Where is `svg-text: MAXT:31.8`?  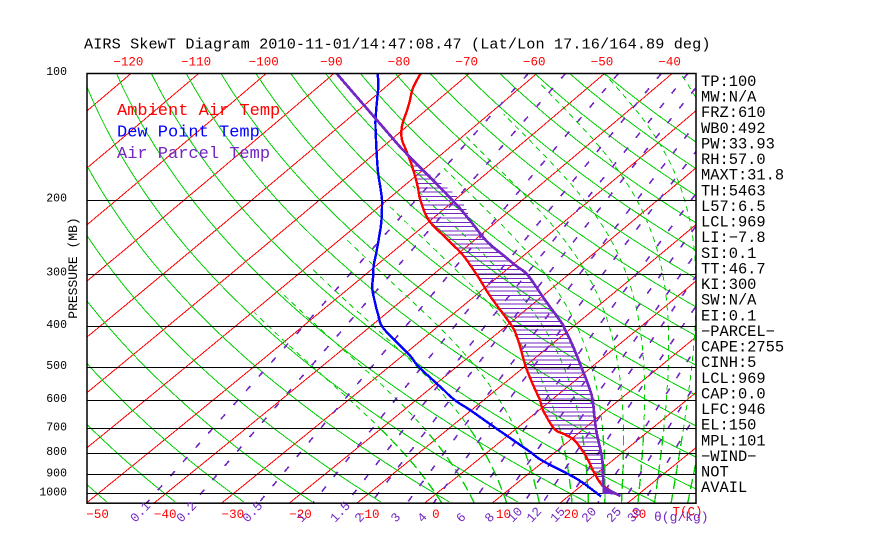
svg-text: MAXT:31.8 is located at coordinates (742, 176).